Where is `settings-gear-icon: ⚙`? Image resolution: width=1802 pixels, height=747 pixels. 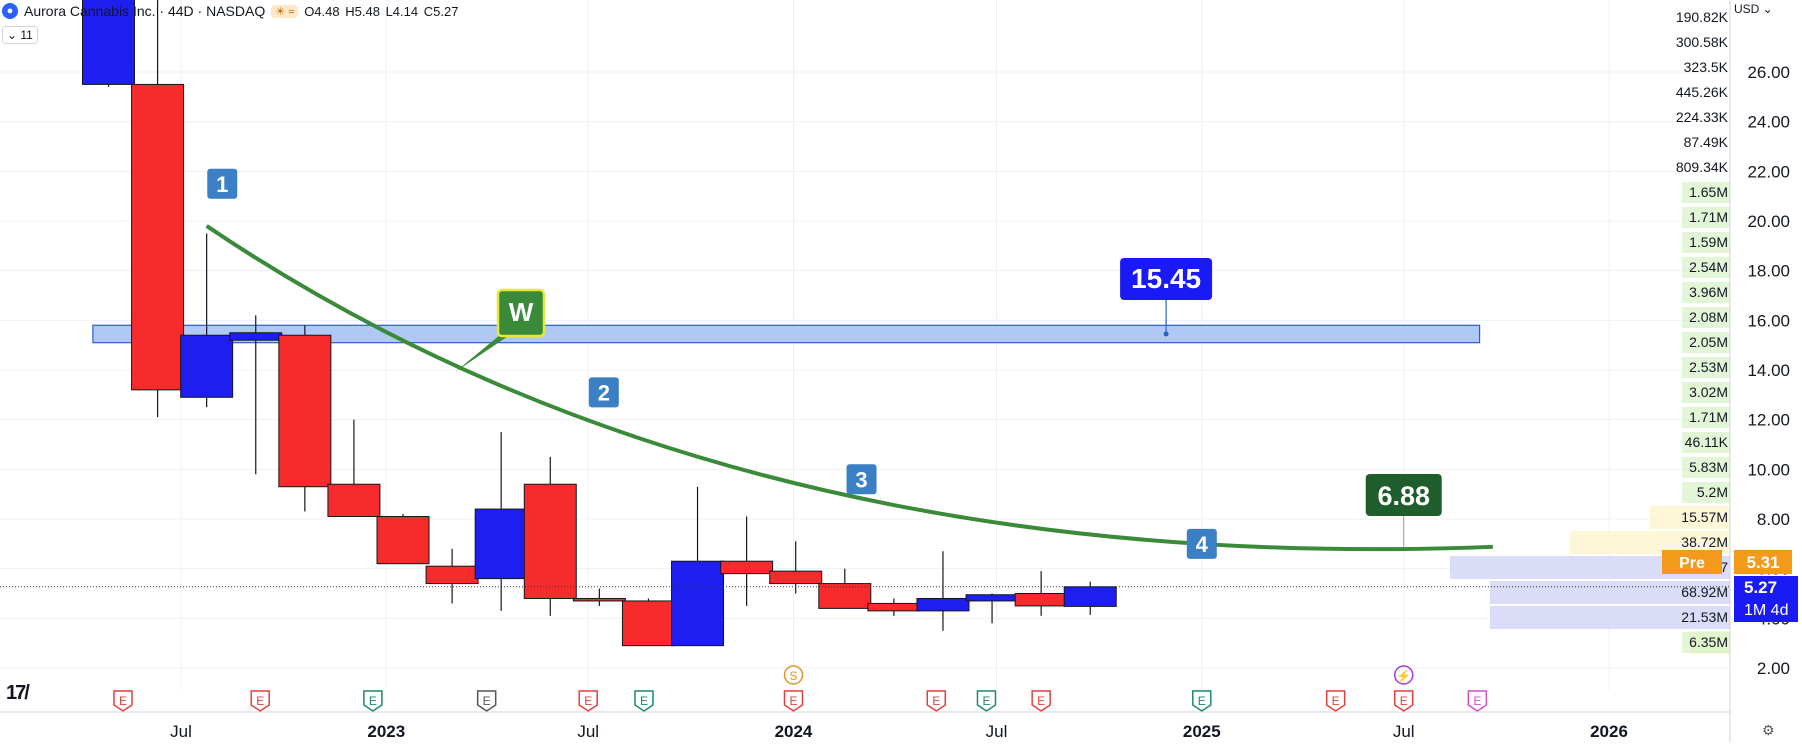 settings-gear-icon: ⚙ is located at coordinates (1768, 730).